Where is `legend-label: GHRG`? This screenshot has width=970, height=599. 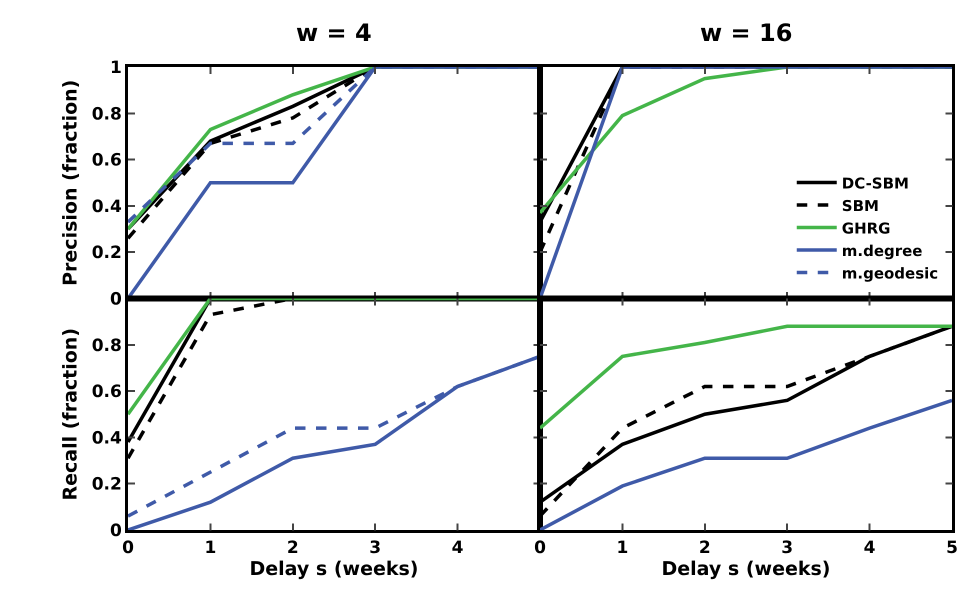 legend-label: GHRG is located at coordinates (866, 228).